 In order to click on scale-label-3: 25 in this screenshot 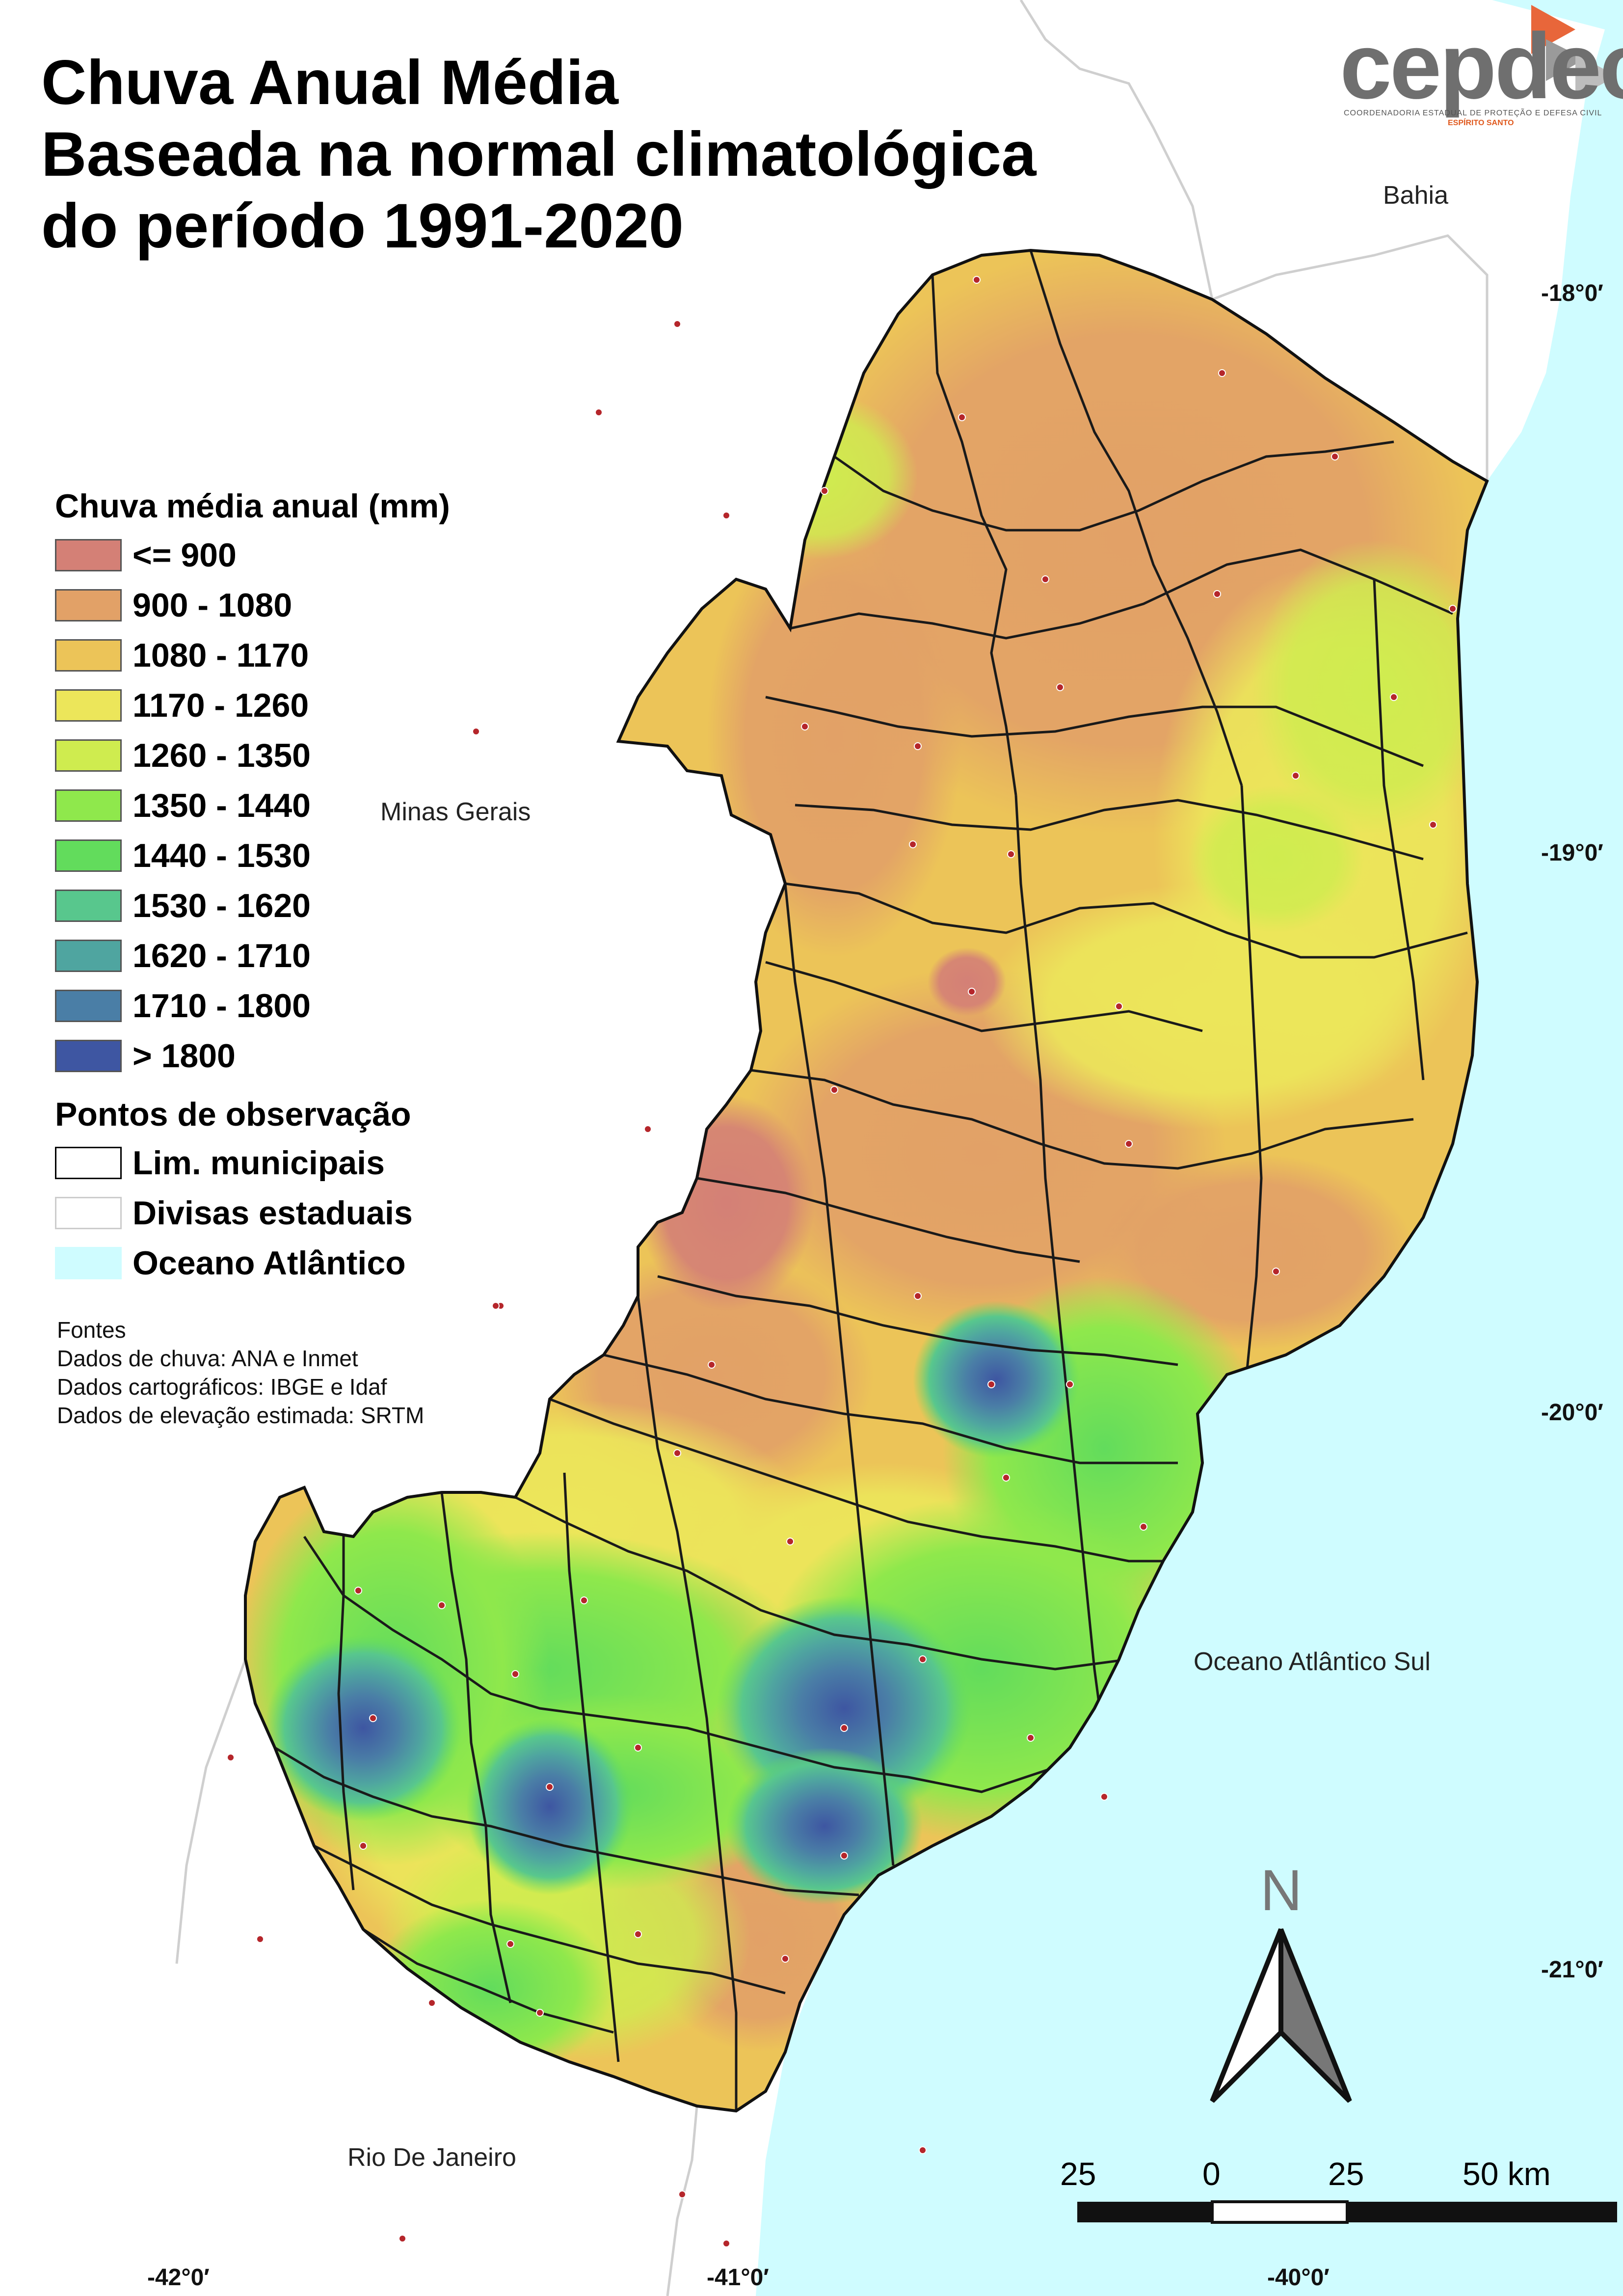, I will do `click(1346, 2174)`.